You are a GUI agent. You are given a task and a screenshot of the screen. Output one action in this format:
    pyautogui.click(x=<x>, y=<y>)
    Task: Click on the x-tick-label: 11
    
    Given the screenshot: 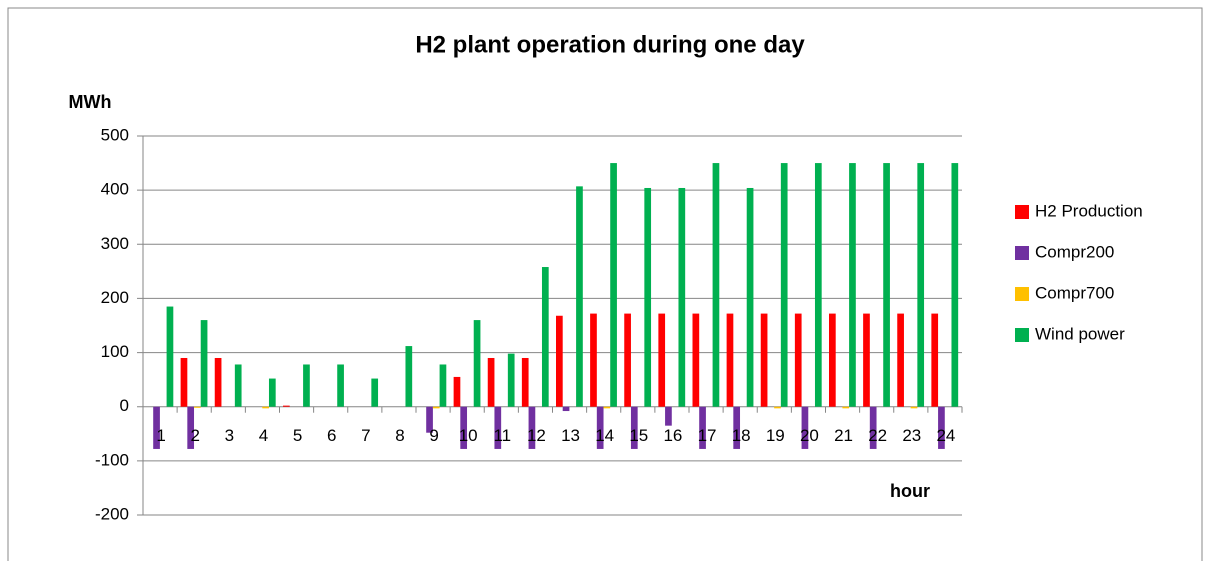 What is the action you would take?
    pyautogui.click(x=502, y=435)
    